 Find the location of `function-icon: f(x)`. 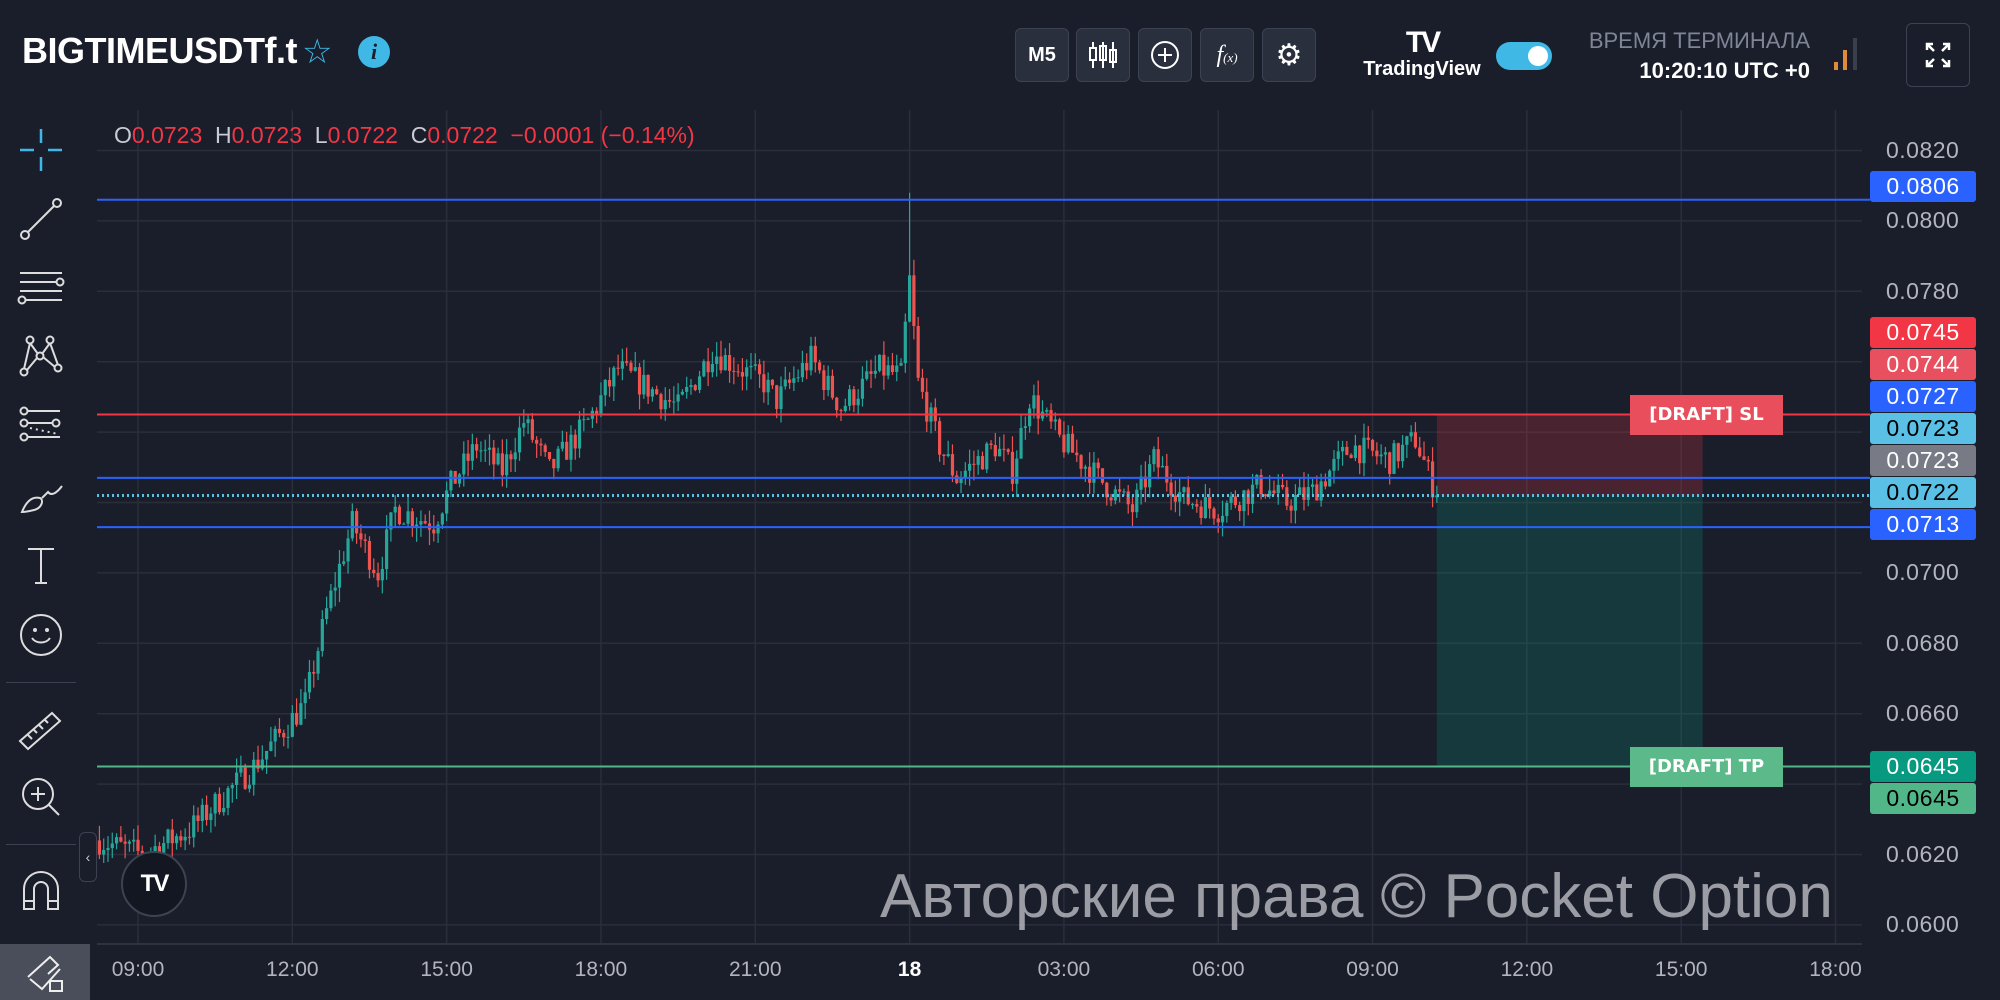

function-icon: f(x) is located at coordinates (1227, 54).